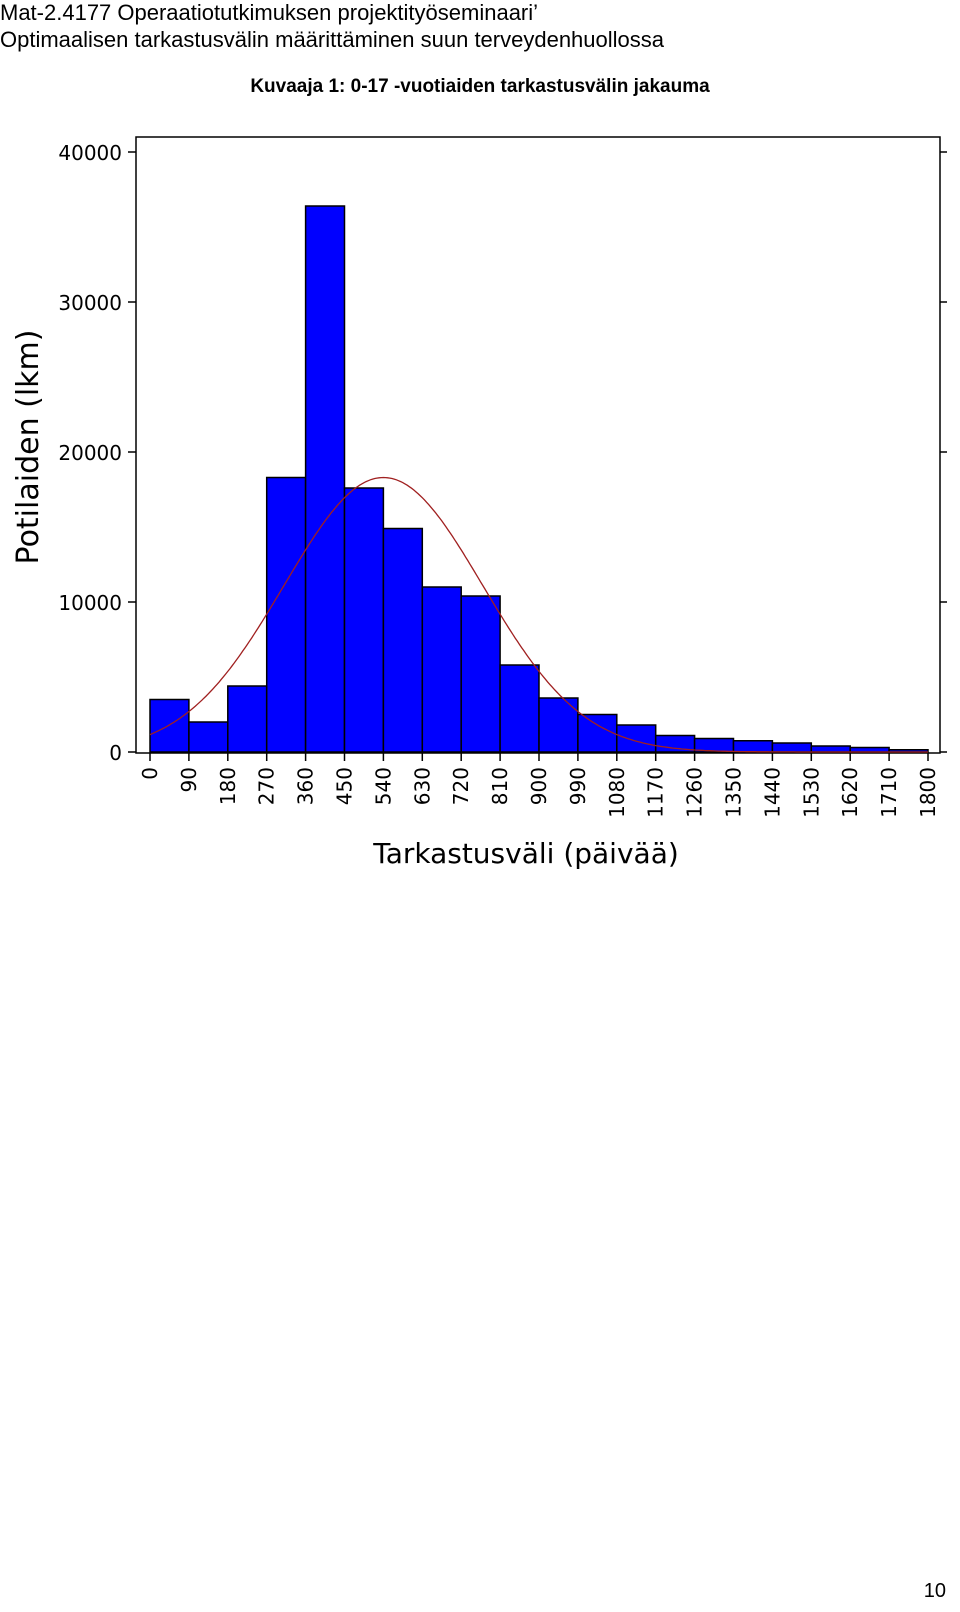 The height and width of the screenshot is (1612, 960). What do you see at coordinates (150, 773) in the screenshot?
I see `x-tick-label: 0` at bounding box center [150, 773].